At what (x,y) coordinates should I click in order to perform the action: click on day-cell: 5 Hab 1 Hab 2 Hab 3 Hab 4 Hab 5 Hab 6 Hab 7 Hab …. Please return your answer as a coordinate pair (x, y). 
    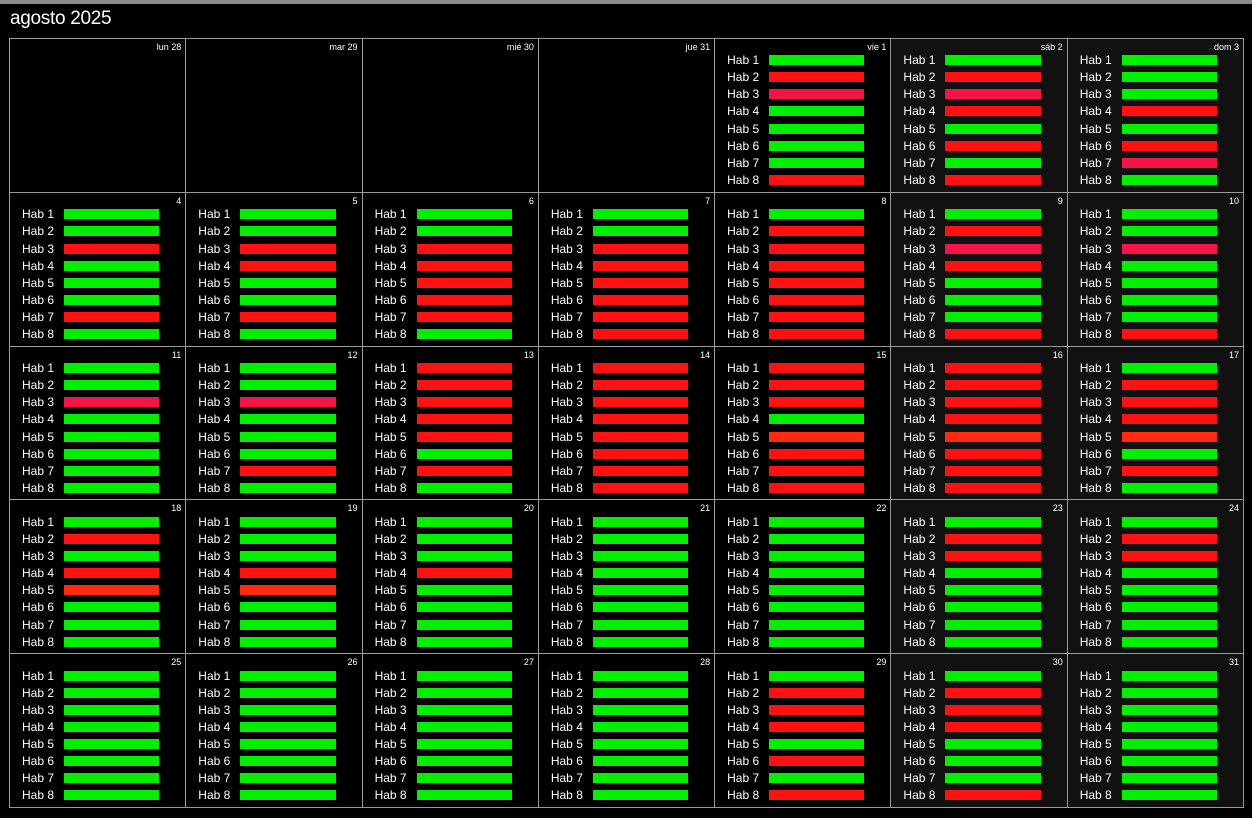
    Looking at the image, I should click on (274, 269).